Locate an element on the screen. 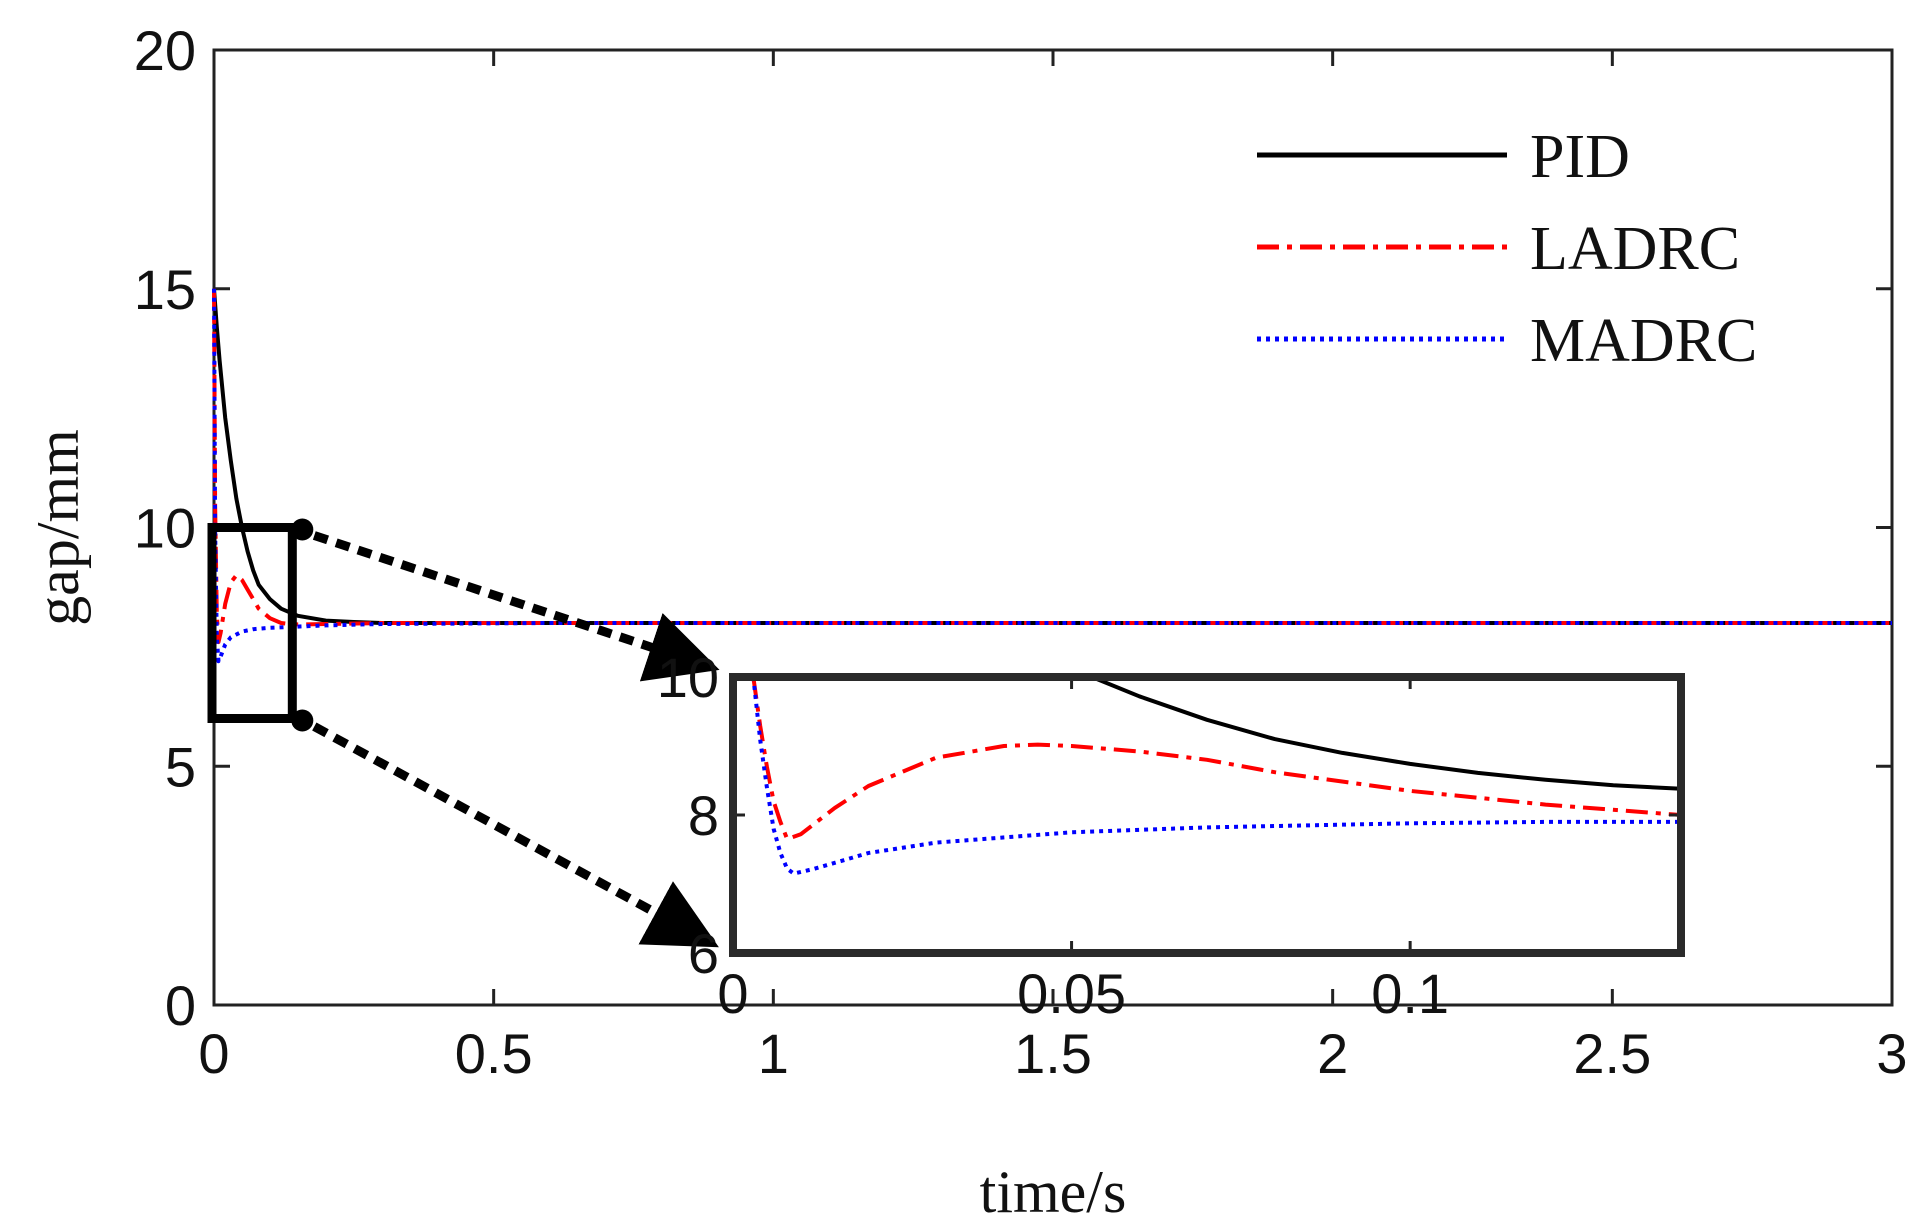  inset-series-line-ladrc is located at coordinates (1216, 759).